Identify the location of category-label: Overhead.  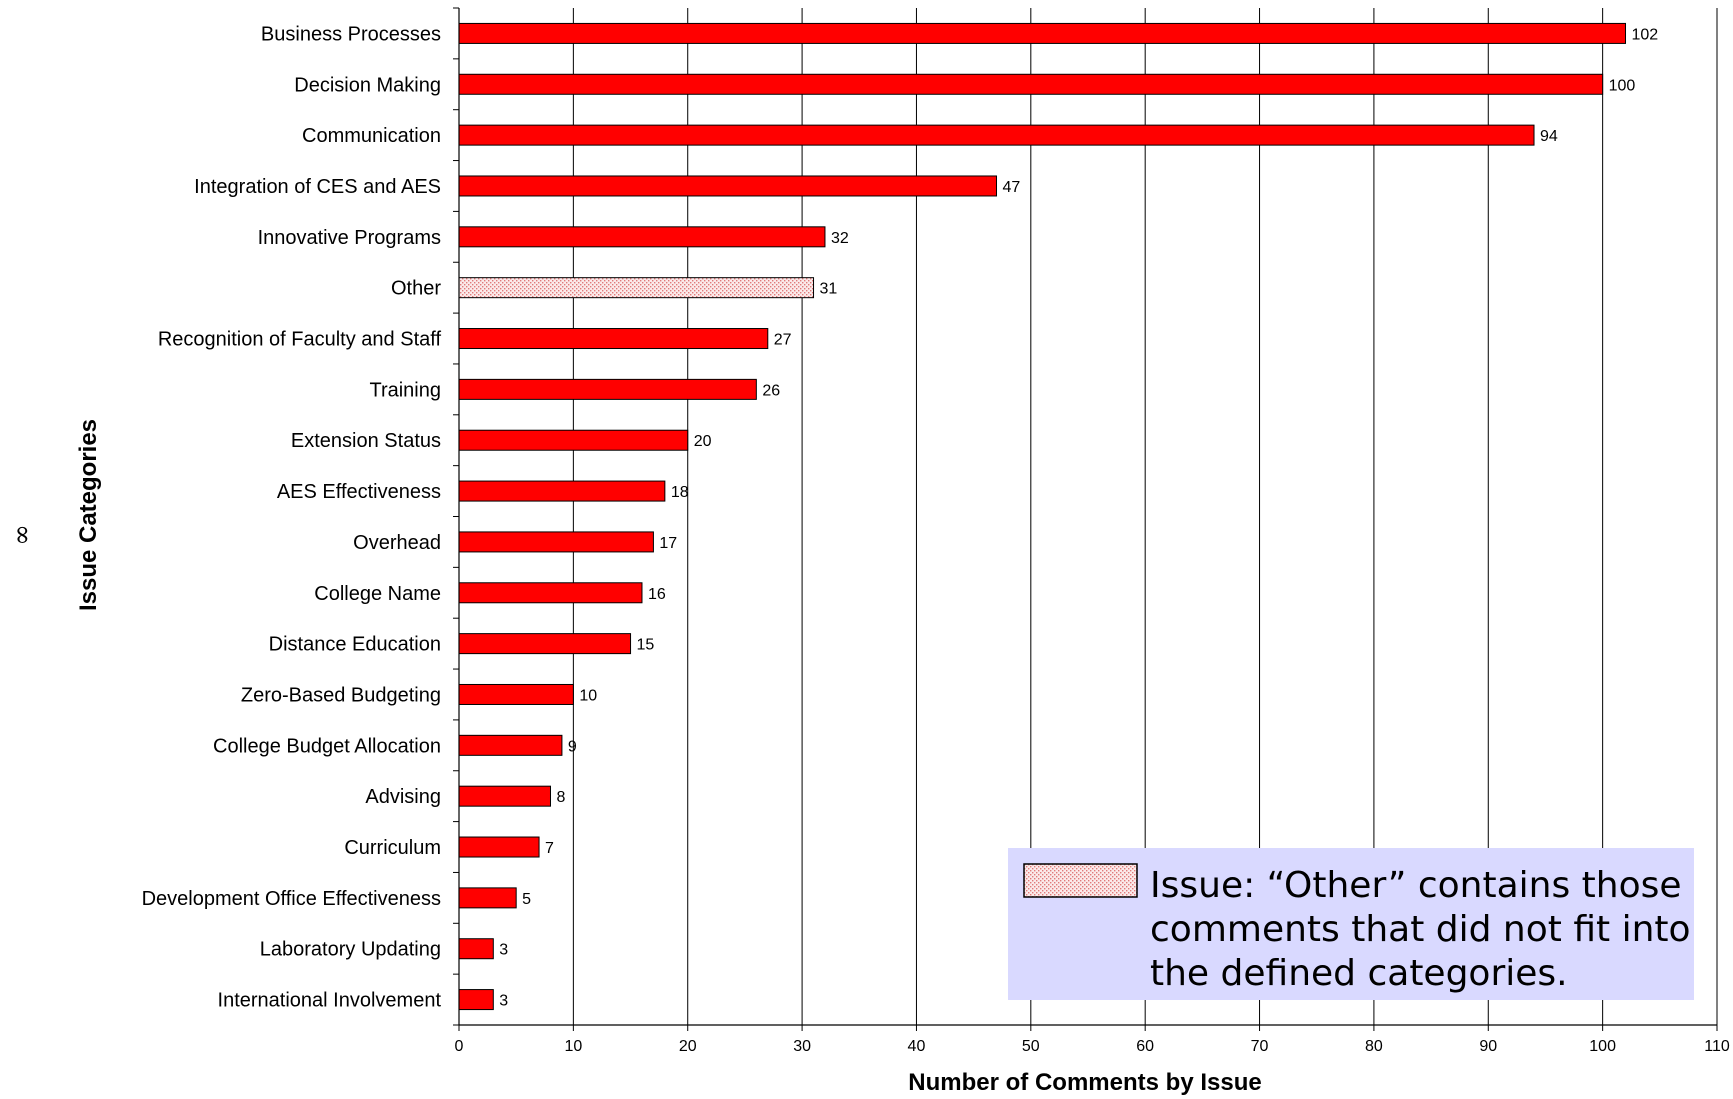
(397, 543).